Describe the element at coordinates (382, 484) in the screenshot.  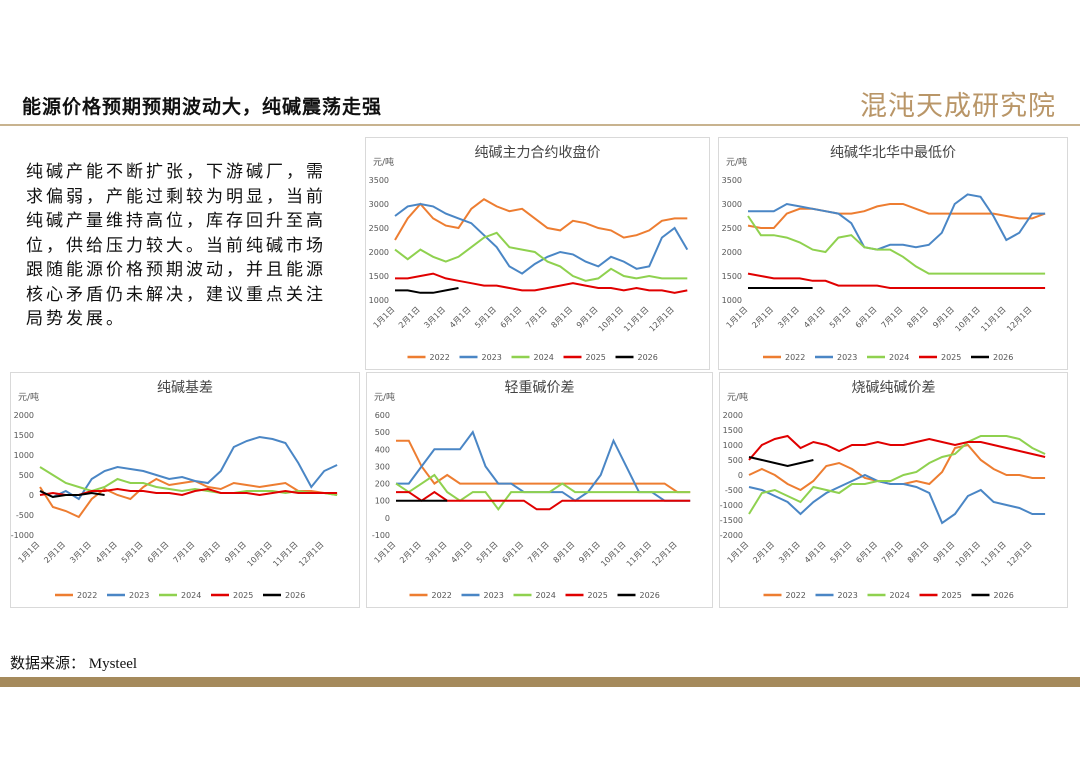
I see `y-tick-label: 200` at that location.